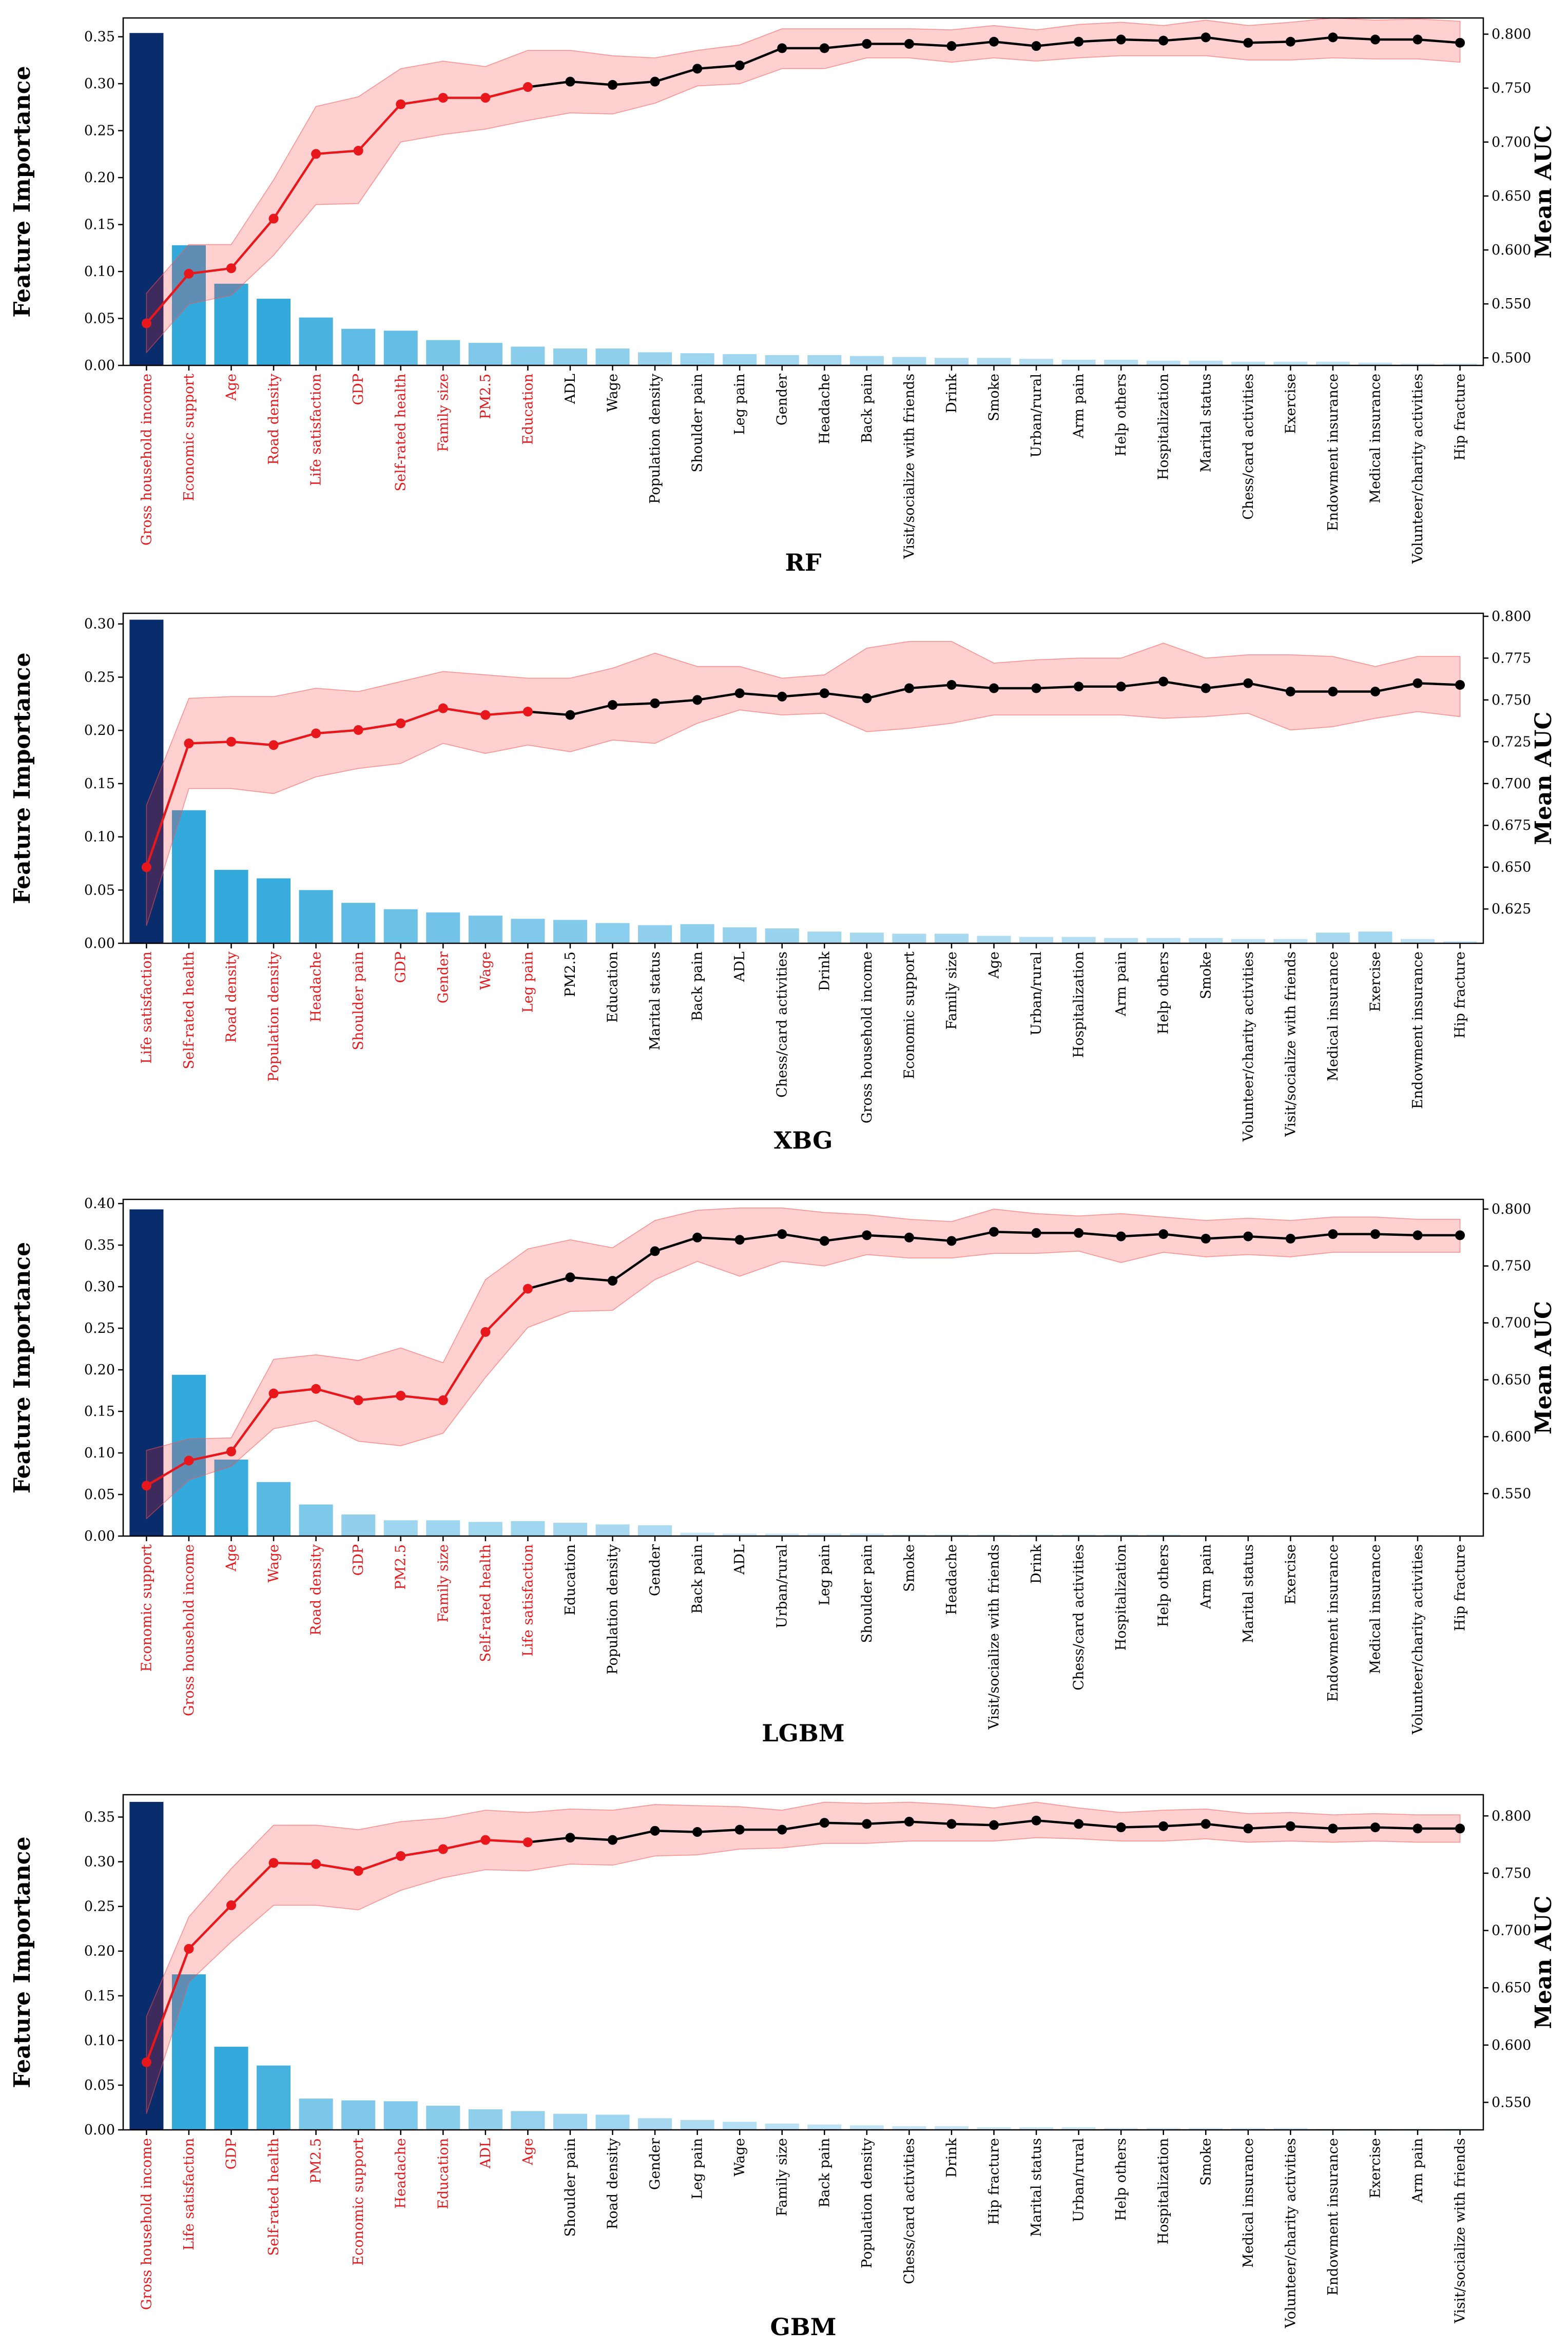 Image resolution: width=1568 pixels, height=2349 pixels. Describe the element at coordinates (274, 419) in the screenshot. I see `x-tick-label: Road density` at that location.